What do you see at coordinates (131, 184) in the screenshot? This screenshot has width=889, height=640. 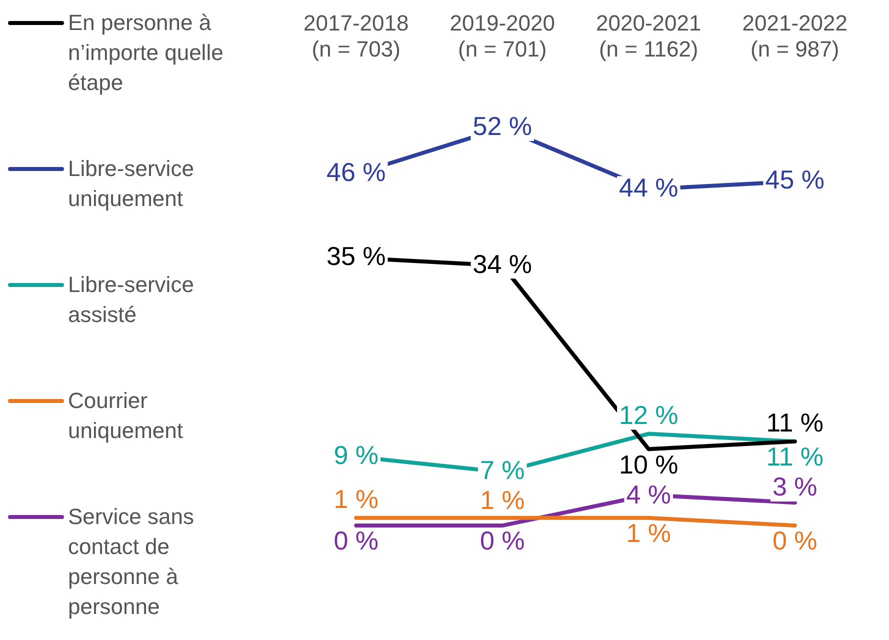 I see `legend-label: Libre-service uniquement` at bounding box center [131, 184].